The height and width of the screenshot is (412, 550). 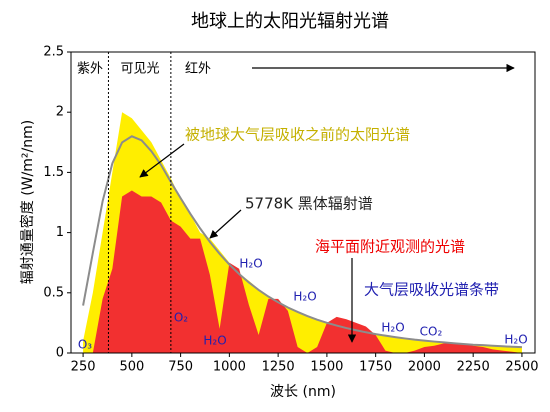 What do you see at coordinates (297, 135) in the screenshot?
I see `series-label: 被地球大气层吸收之前的太阳光谱` at bounding box center [297, 135].